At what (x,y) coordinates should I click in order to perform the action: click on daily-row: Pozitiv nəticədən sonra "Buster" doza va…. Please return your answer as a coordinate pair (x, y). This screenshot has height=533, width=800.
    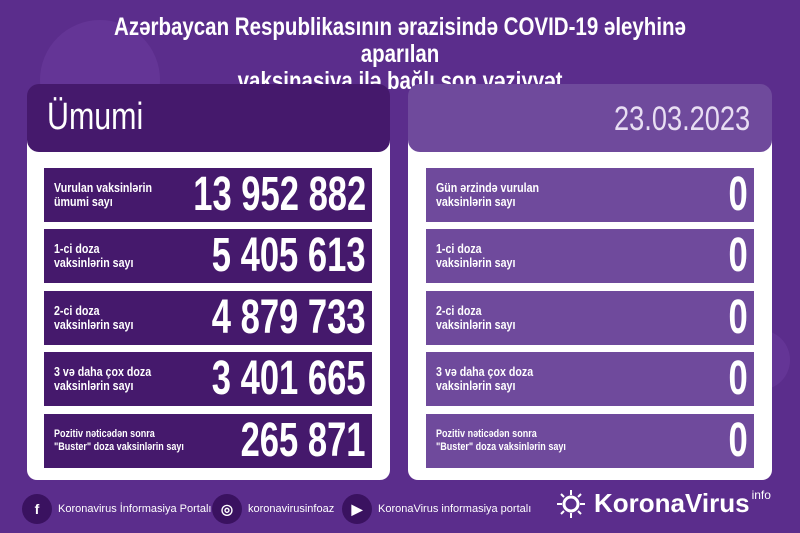
    Looking at the image, I should click on (590, 441).